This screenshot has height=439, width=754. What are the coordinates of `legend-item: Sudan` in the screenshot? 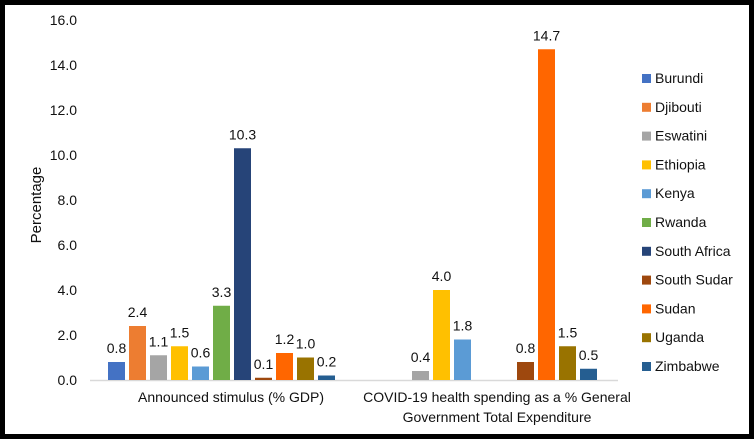 It's located at (668, 308).